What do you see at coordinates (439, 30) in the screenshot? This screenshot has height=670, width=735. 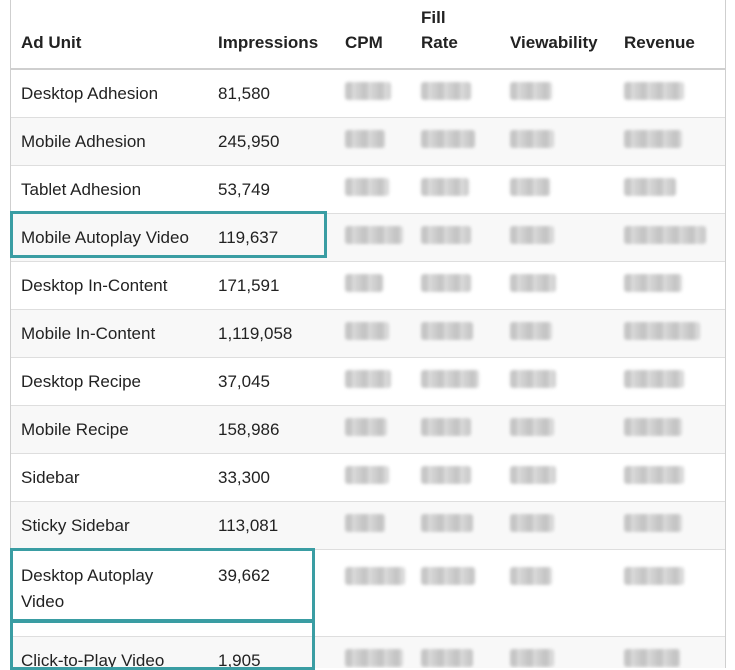 I see `header-fill-rate-label: Fill Rate` at bounding box center [439, 30].